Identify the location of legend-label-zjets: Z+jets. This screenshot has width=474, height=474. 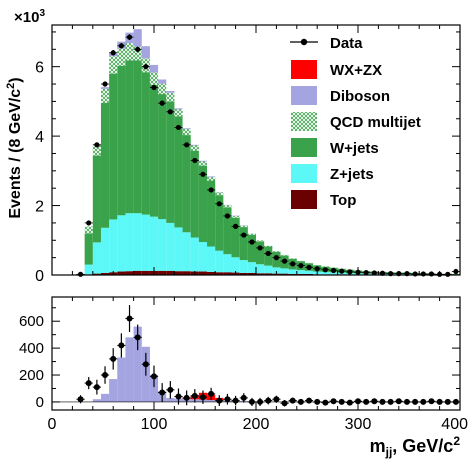
(352, 174).